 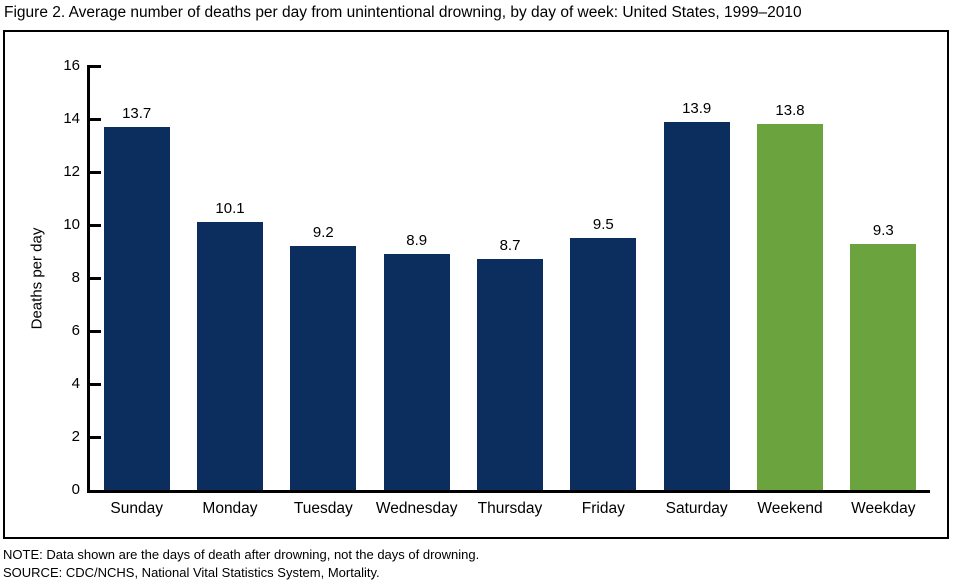 I want to click on x-axis-label-weekend: Weekend, so click(x=790, y=508).